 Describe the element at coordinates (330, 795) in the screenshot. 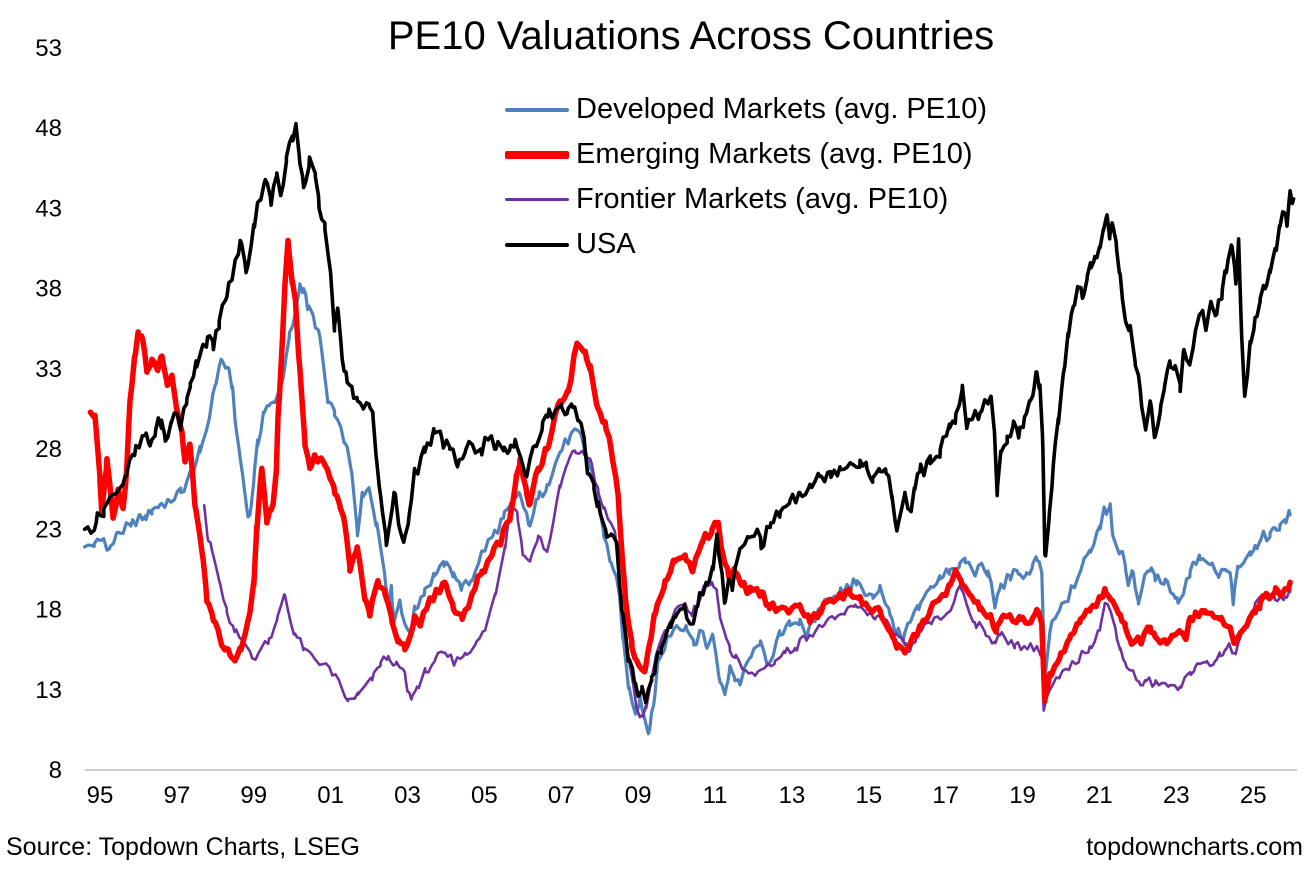

I see `x-tick-label-01: 01` at that location.